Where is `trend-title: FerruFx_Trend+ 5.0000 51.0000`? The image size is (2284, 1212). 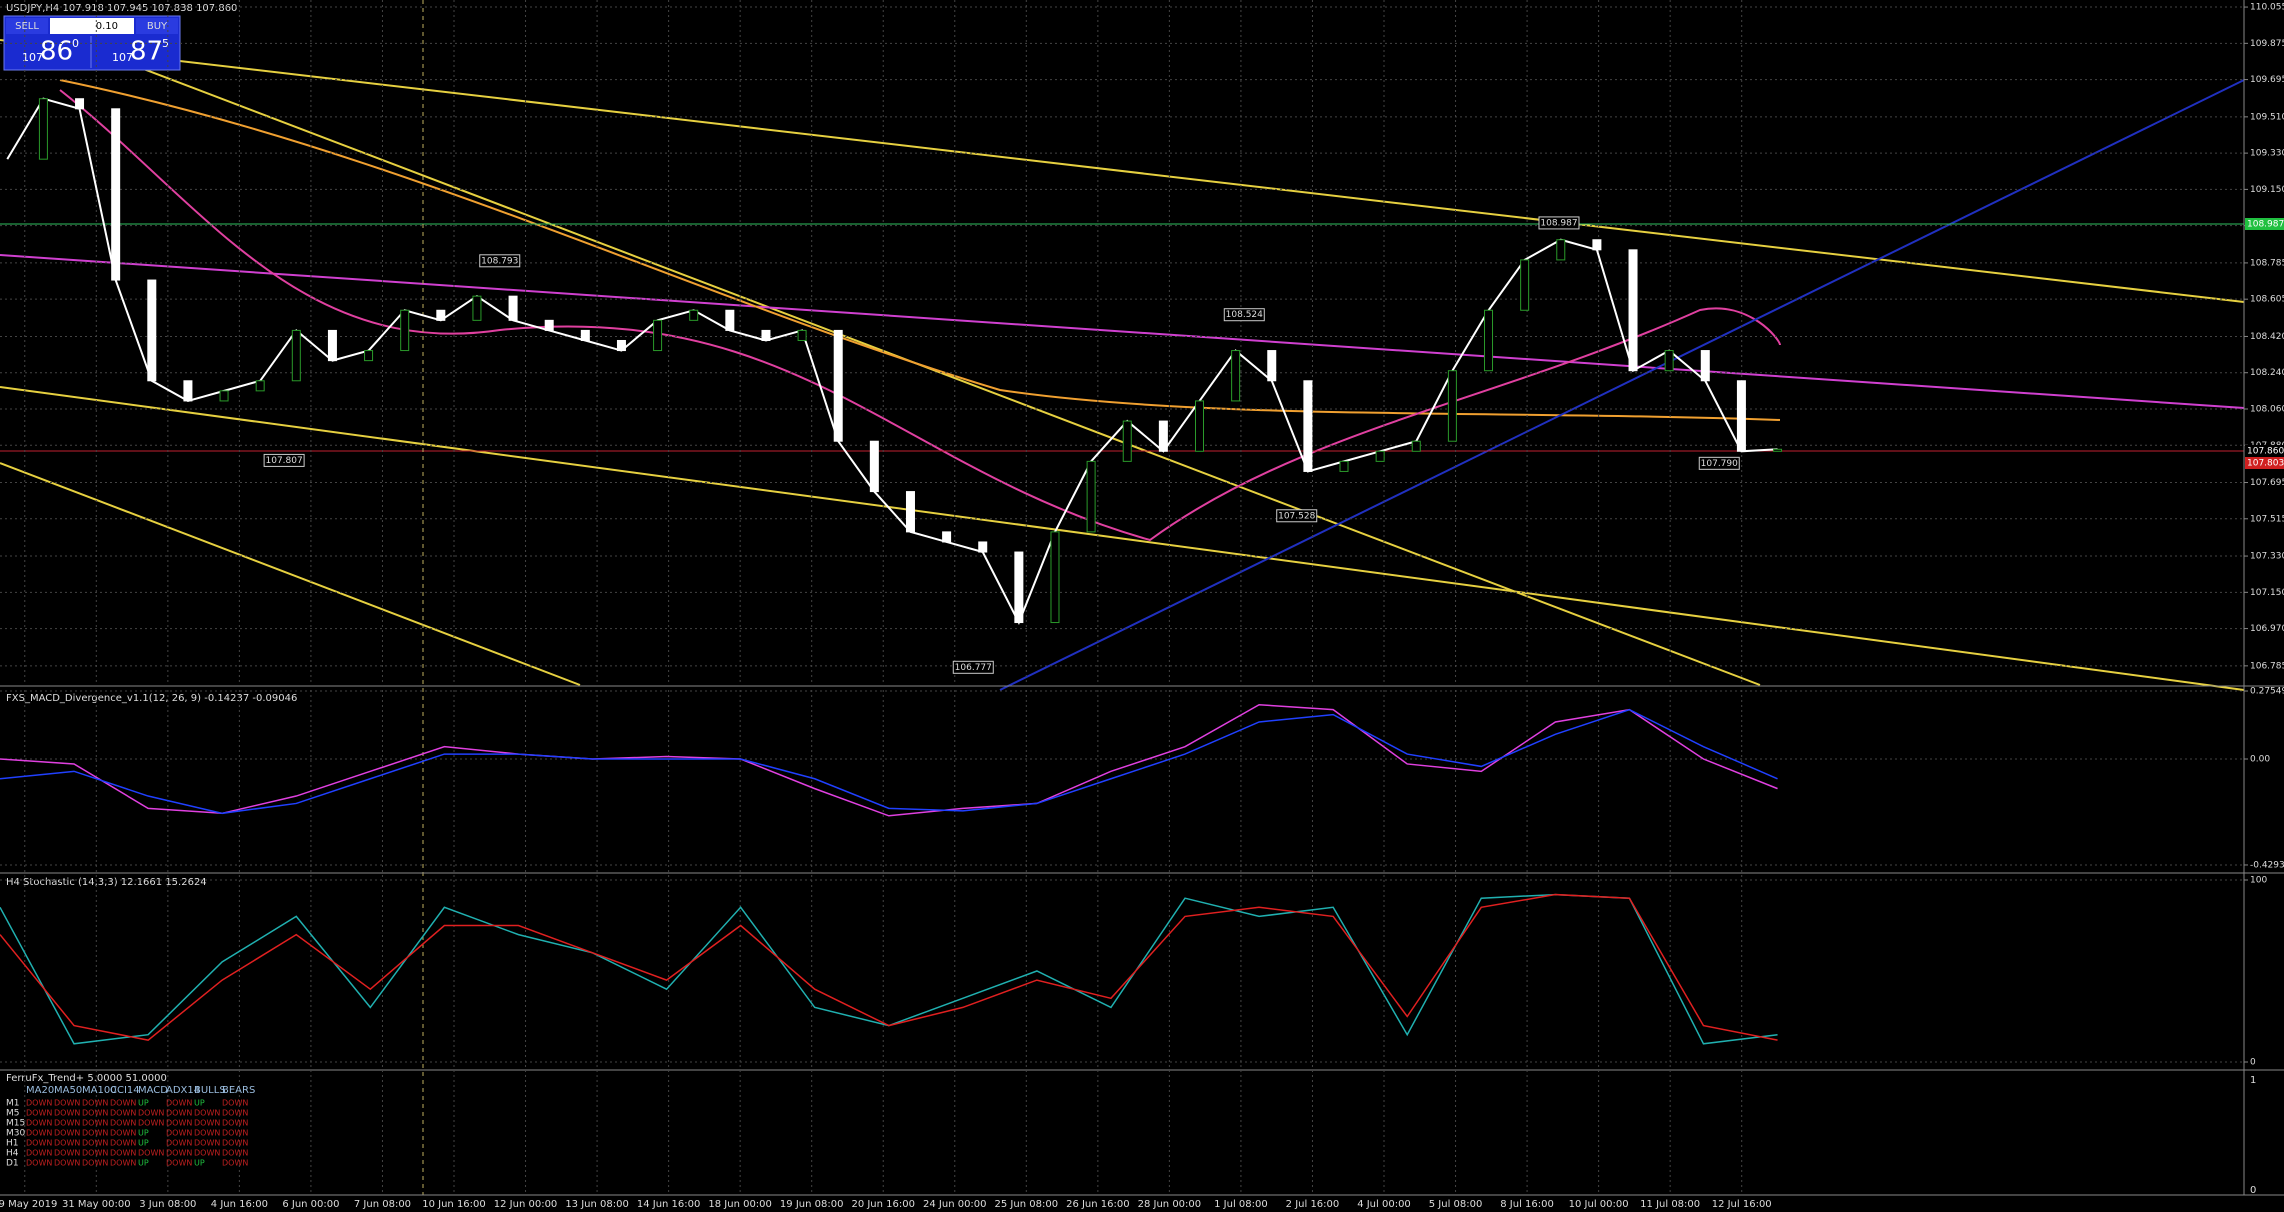 trend-title: FerruFx_Trend+ 5.0000 51.0000 is located at coordinates (86, 1078).